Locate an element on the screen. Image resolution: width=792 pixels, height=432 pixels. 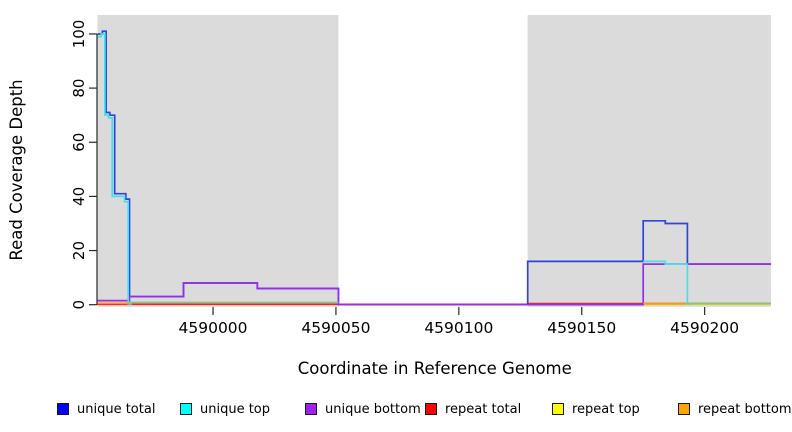
y-tick-label: 0 is located at coordinates (79, 305).